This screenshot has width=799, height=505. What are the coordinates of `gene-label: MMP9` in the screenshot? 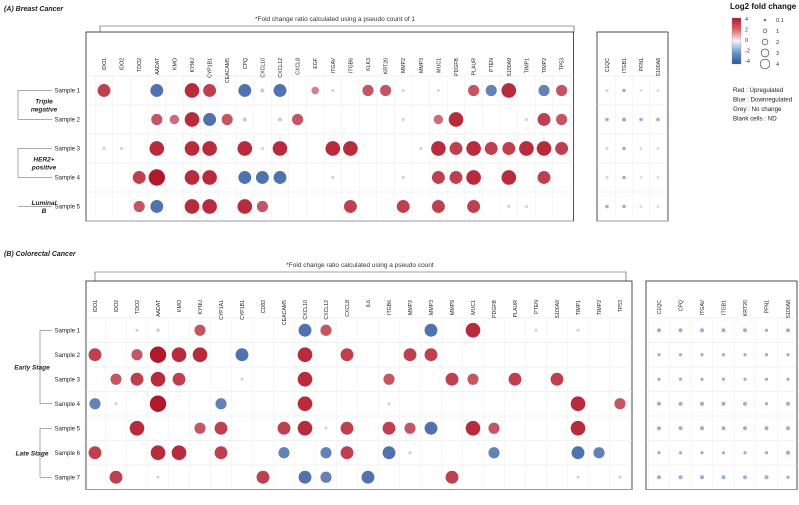 It's located at (453, 307).